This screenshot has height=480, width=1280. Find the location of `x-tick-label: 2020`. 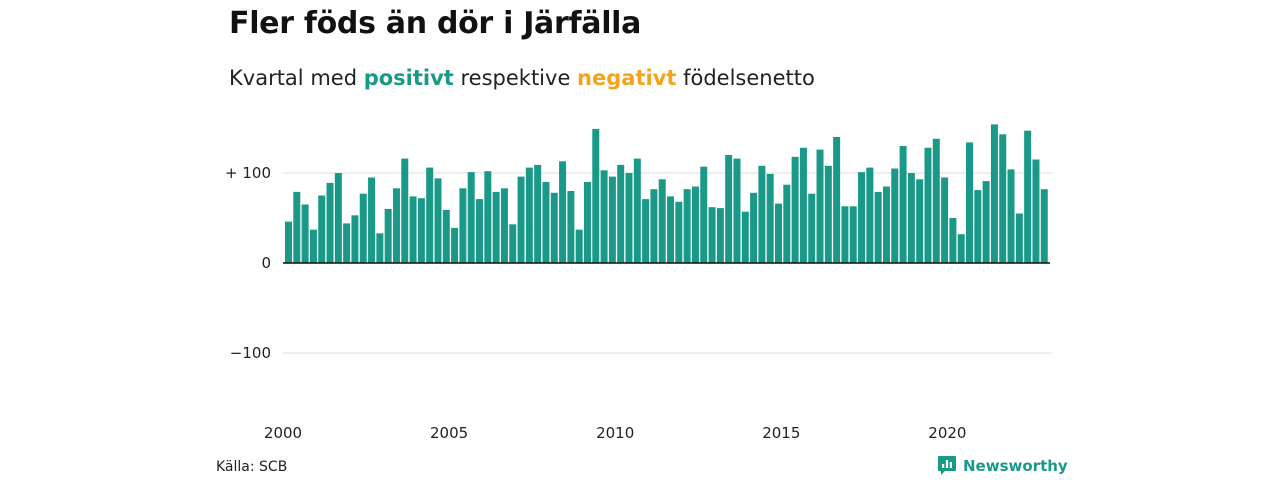

x-tick-label: 2020 is located at coordinates (947, 433).